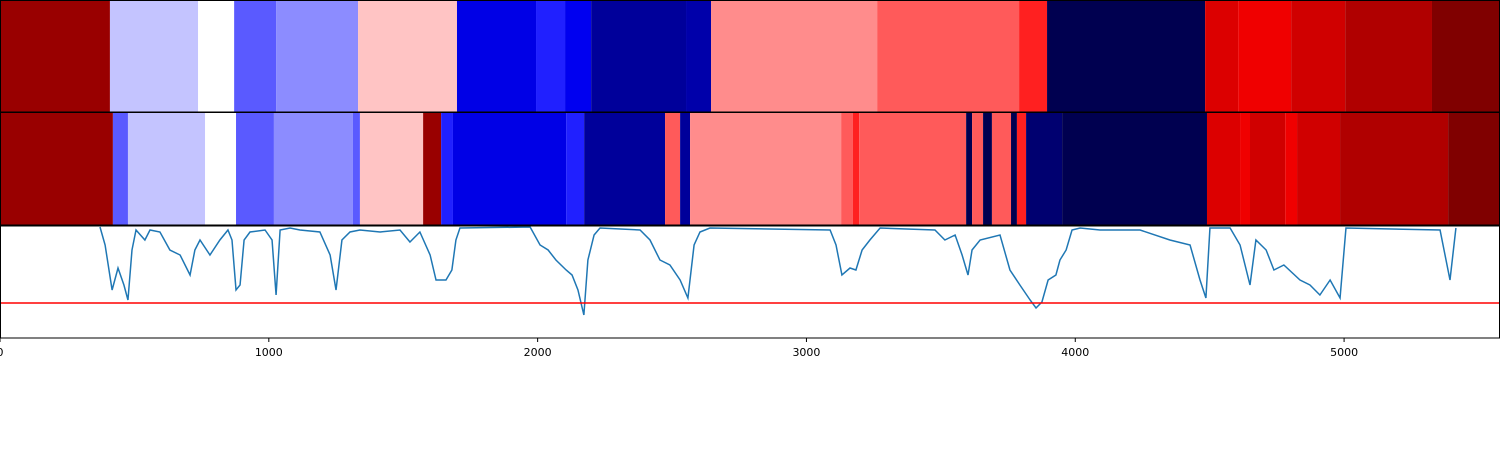  I want to click on x-tick-label: 2000, so click(538, 352).